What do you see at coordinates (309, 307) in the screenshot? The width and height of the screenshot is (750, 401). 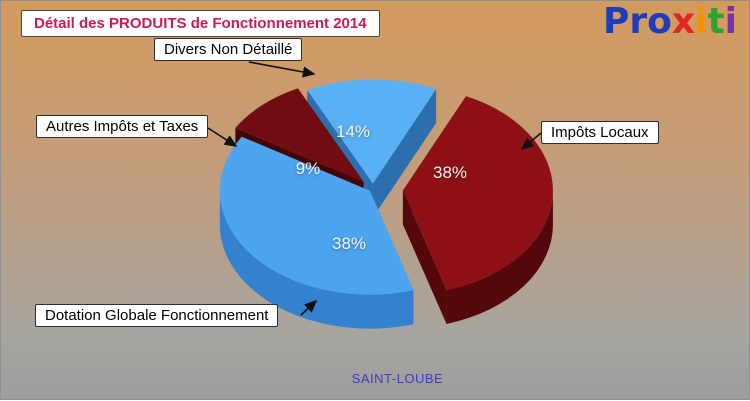 I see `connector-dotation` at bounding box center [309, 307].